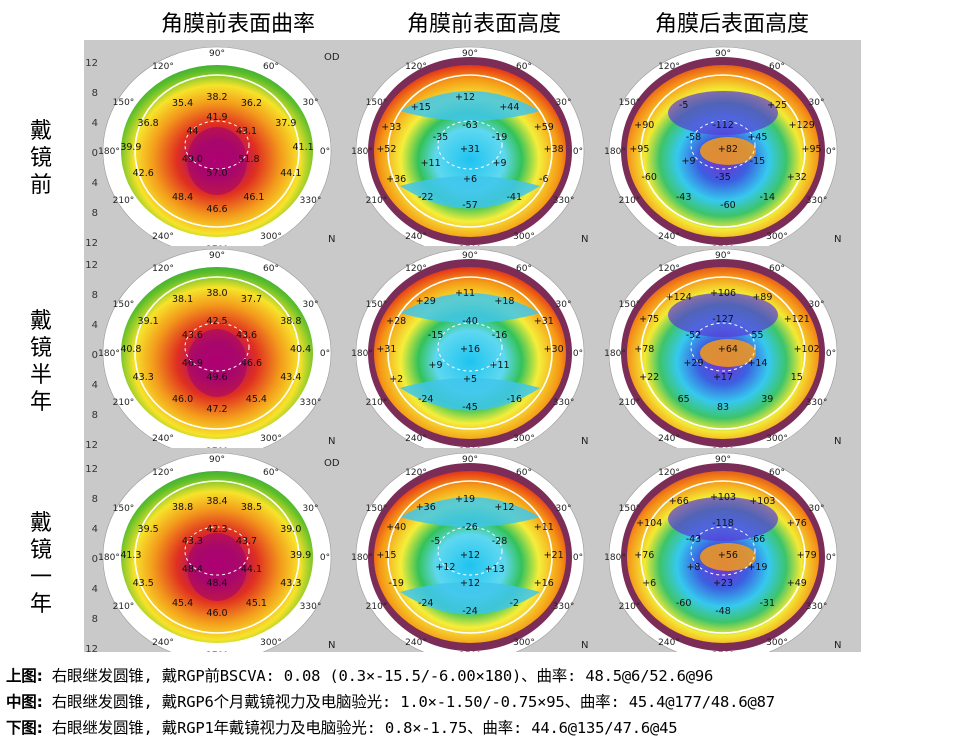 The image size is (960, 743). I want to click on map-value-label: 37.9, so click(285, 123).